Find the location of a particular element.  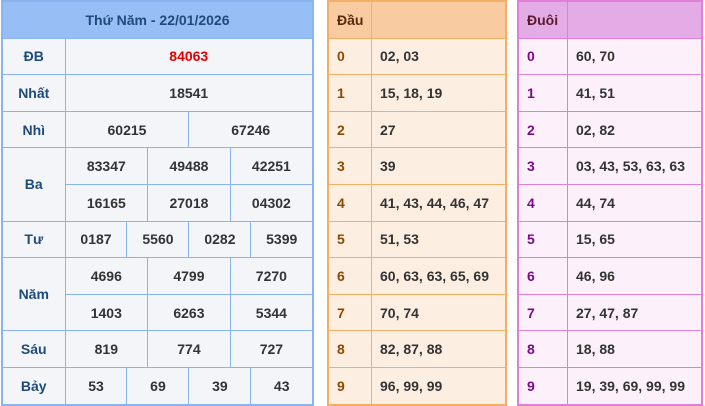

dau-numbers: 60, 63, 63, 65, 69 is located at coordinates (439, 276).